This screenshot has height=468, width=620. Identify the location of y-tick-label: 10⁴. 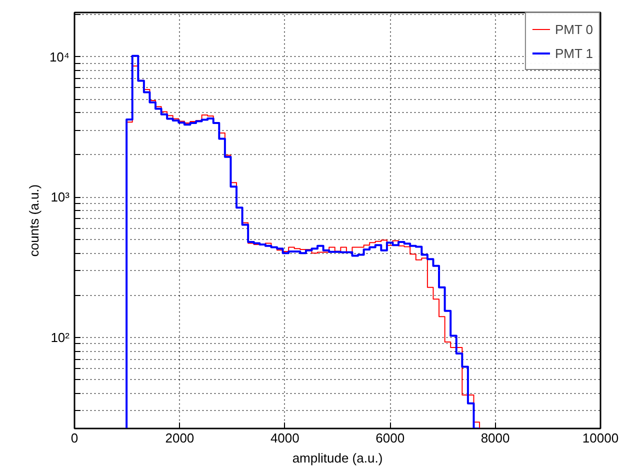
(59, 56).